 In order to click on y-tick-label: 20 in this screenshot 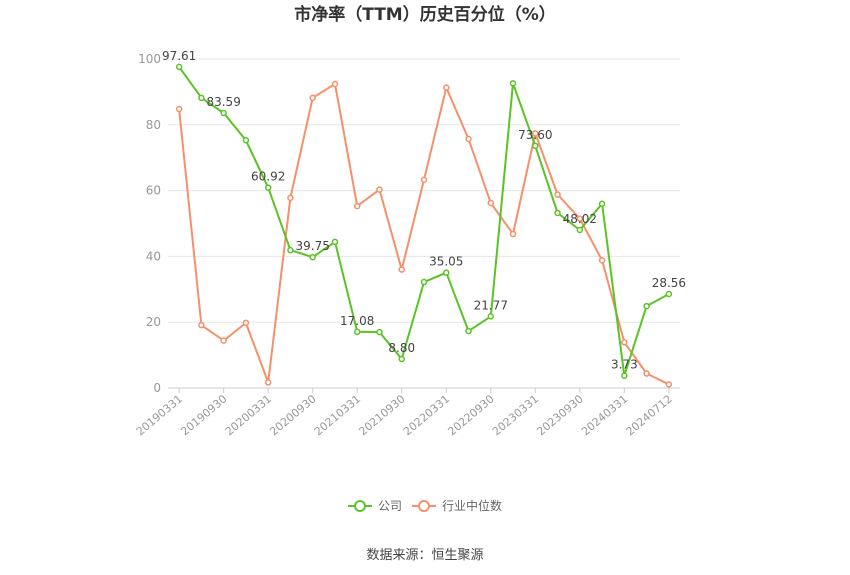, I will do `click(153, 322)`.